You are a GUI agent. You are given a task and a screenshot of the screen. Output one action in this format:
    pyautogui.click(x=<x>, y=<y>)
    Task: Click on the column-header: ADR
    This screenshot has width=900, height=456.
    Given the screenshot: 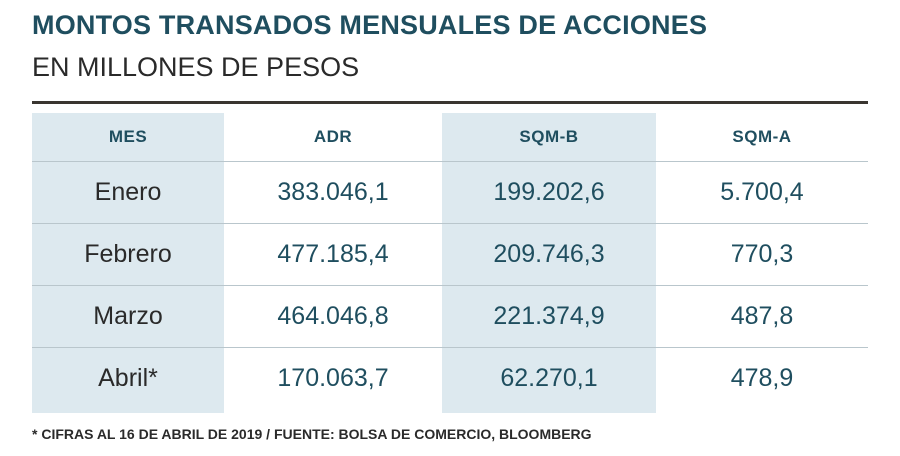 What is the action you would take?
    pyautogui.click(x=333, y=136)
    